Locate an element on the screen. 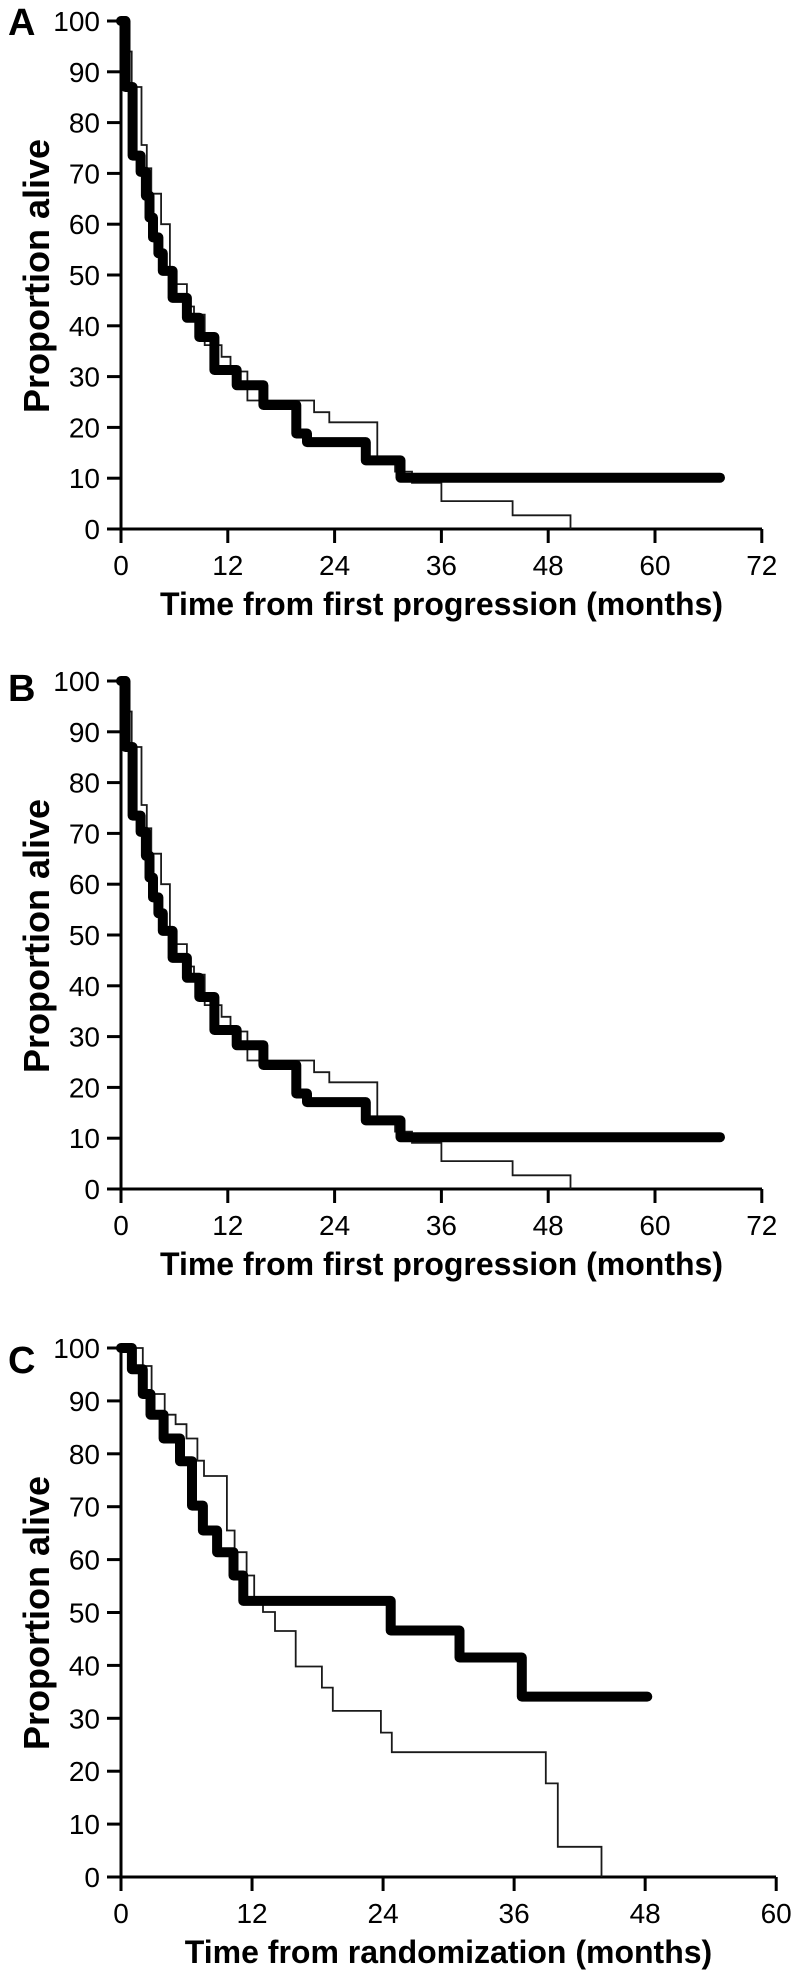  x-axis-title-B: Time from first progression (months) is located at coordinates (441, 1264).